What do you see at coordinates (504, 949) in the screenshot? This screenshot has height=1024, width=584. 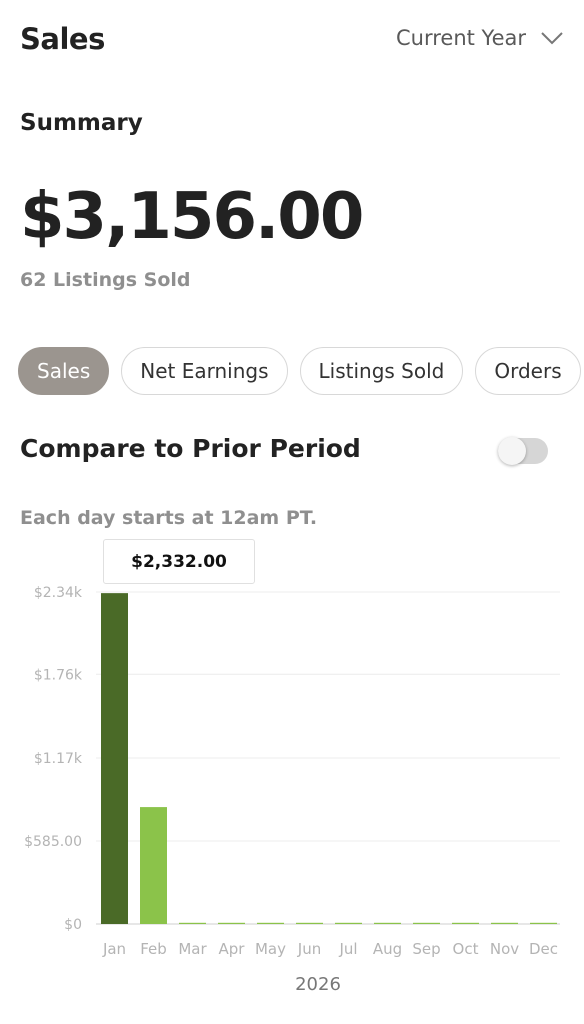 I see `x-tick-label: Nov` at bounding box center [504, 949].